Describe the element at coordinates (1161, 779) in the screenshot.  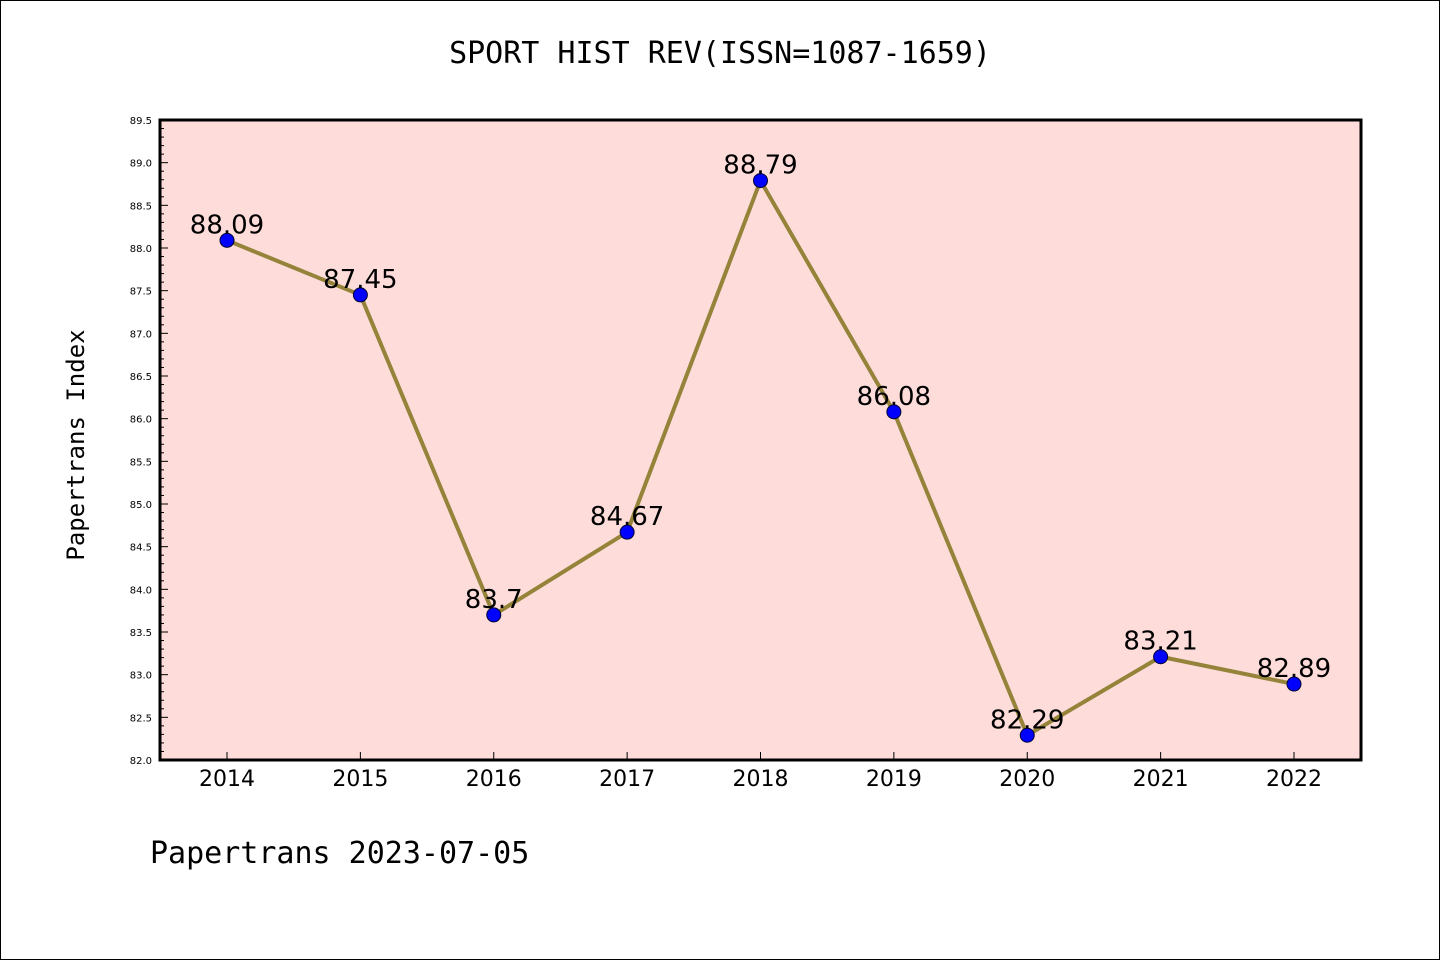
I see `x-tick-label: 2021` at that location.